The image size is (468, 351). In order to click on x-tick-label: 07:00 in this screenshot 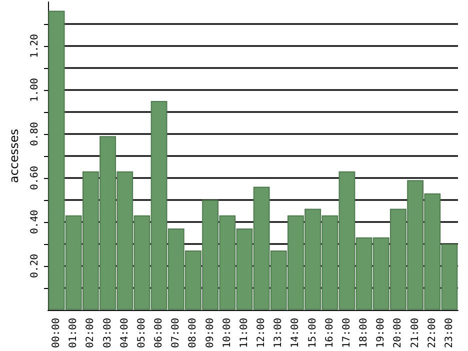, I will do `click(176, 333)`.